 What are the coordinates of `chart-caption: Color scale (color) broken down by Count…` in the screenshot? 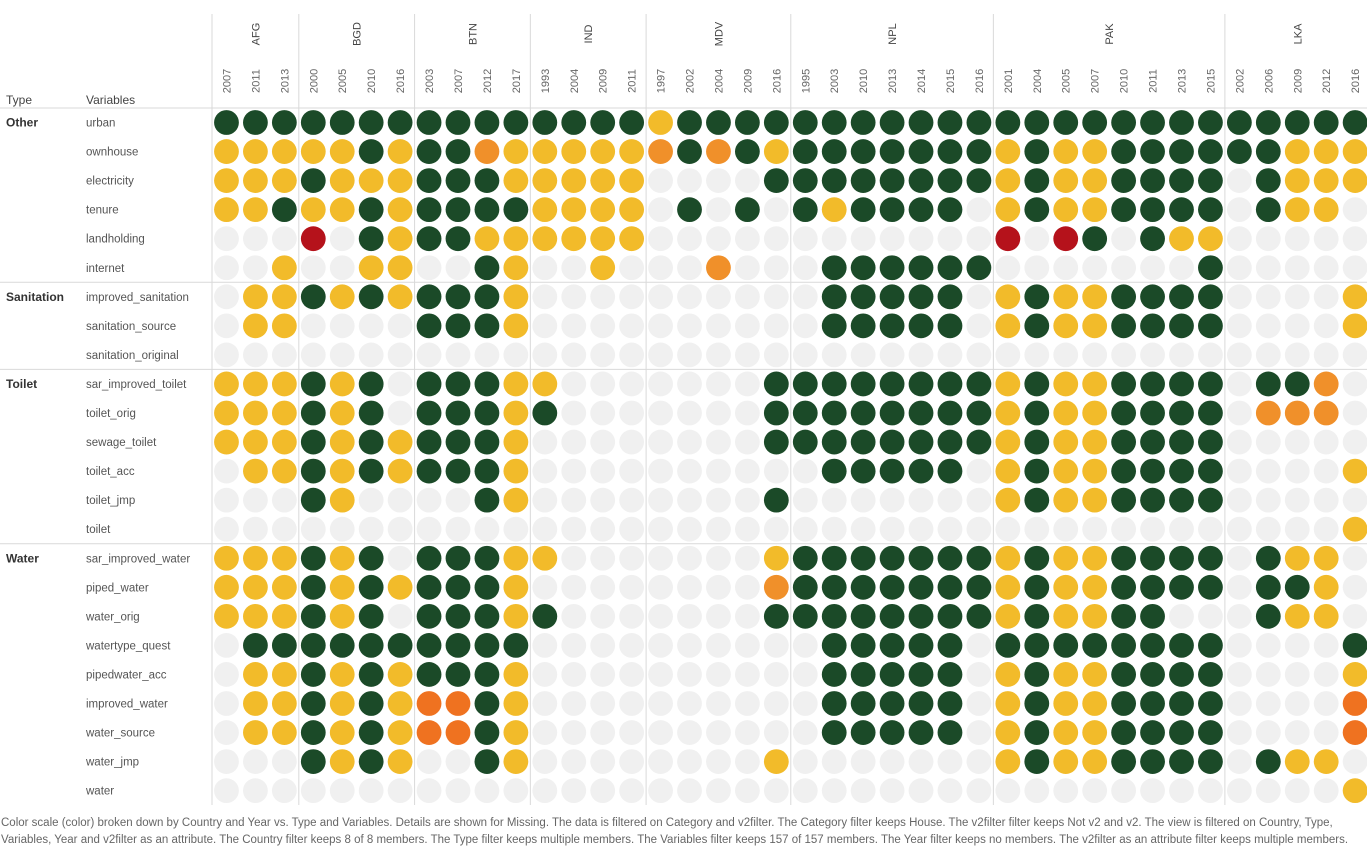 It's located at (675, 831).